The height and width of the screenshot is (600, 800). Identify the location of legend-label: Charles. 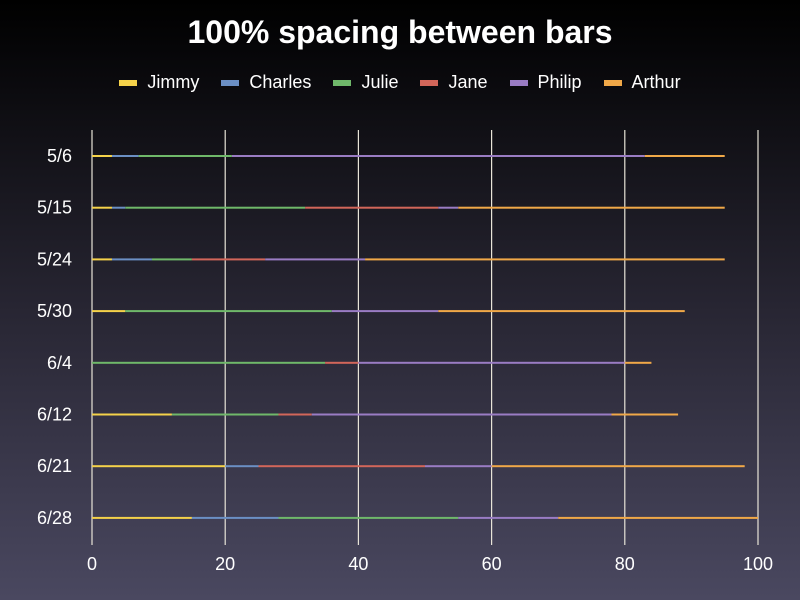
(280, 82).